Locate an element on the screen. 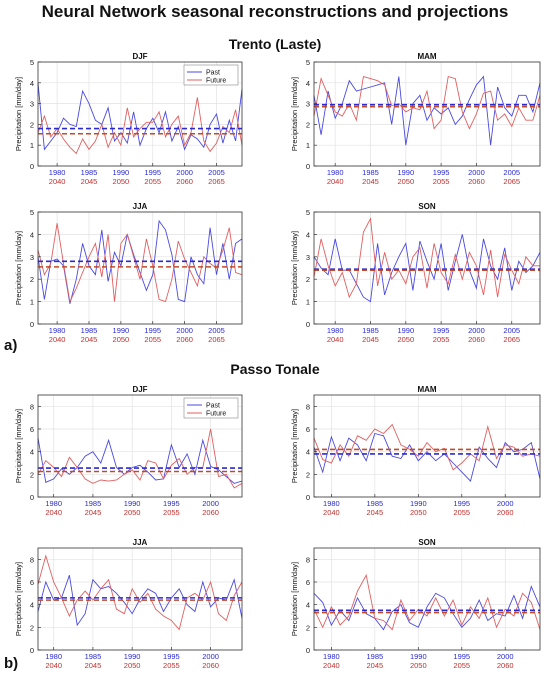 This screenshot has width=550, height=676. site-title-passo-tonale: Passo Tonale is located at coordinates (275, 369).